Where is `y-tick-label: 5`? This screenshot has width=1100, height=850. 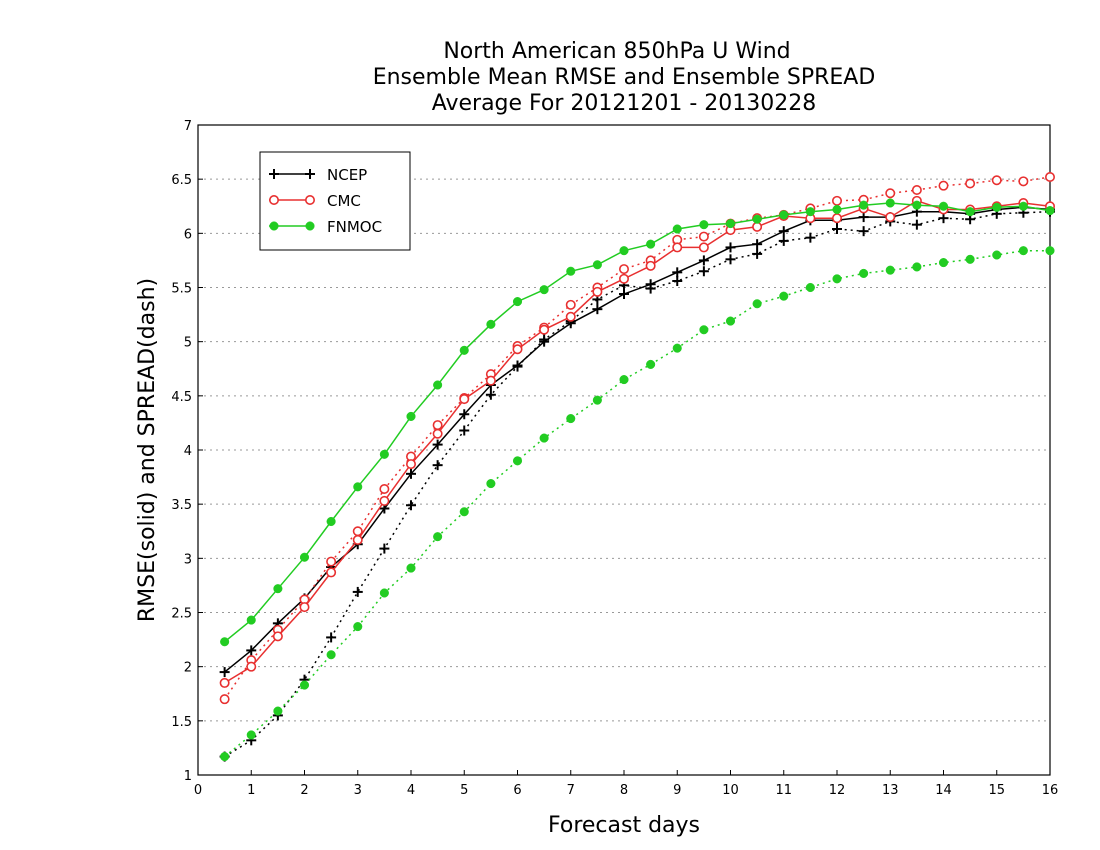 y-tick-label: 5 is located at coordinates (188, 343).